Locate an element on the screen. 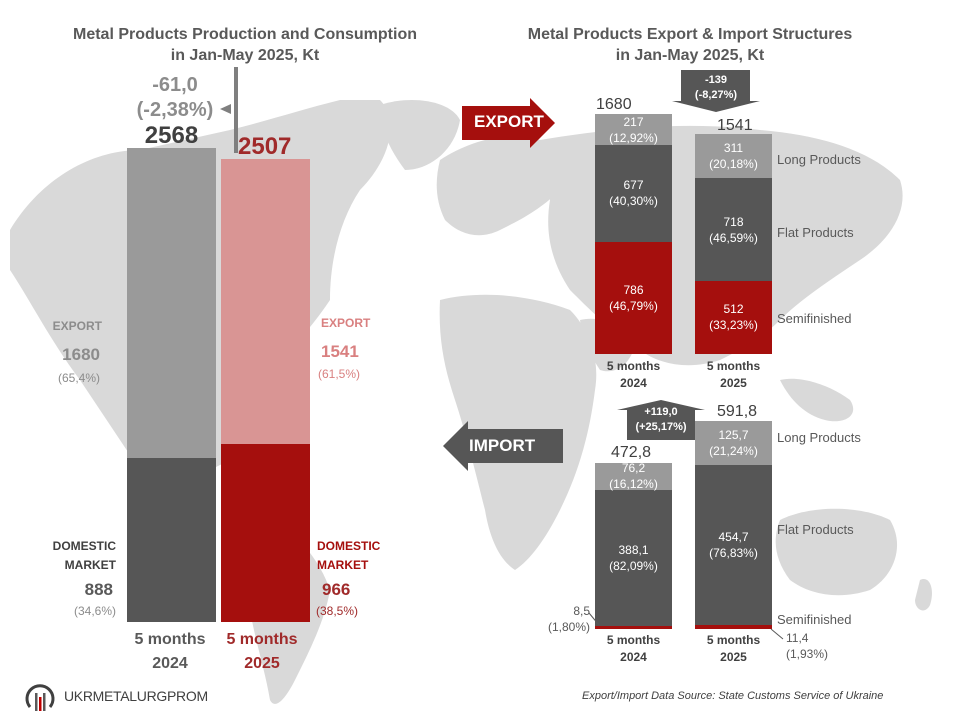 The image size is (960, 720). import-bar-long-2024: 76,2 (16,12%) is located at coordinates (633, 476).